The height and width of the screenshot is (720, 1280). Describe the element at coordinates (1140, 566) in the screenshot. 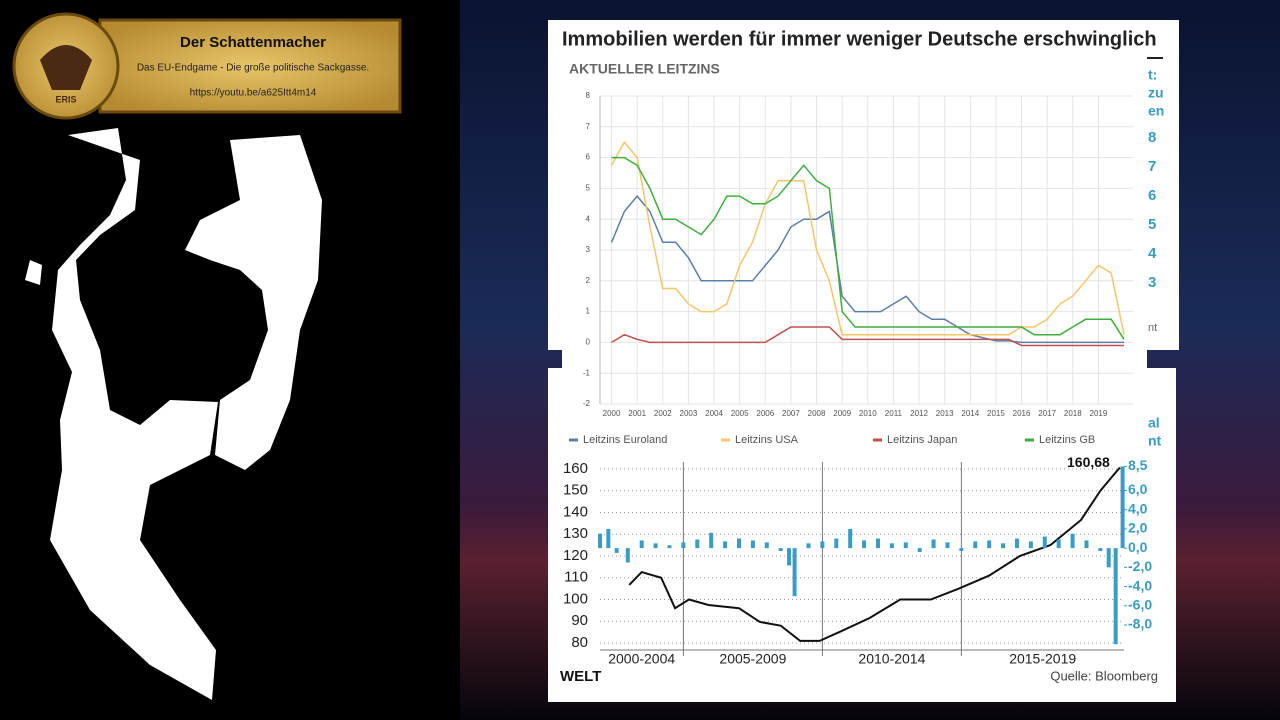

I see `y2-tick-label: -2,0` at that location.